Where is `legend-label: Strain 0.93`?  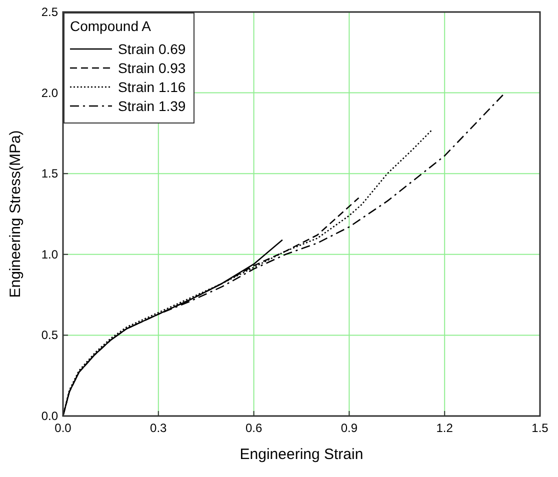
legend-label: Strain 0.93 is located at coordinates (152, 68).